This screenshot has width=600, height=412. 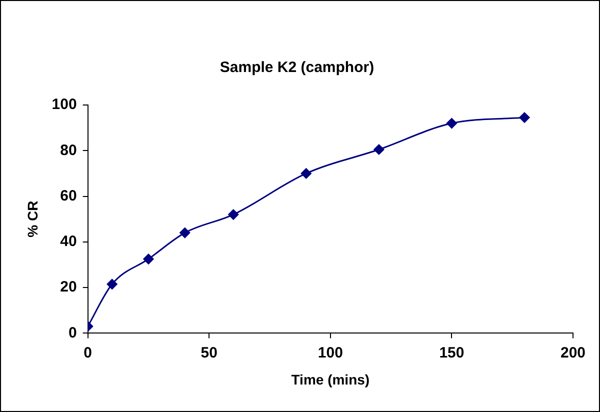 I want to click on y-tick-label: 40, so click(x=68, y=241).